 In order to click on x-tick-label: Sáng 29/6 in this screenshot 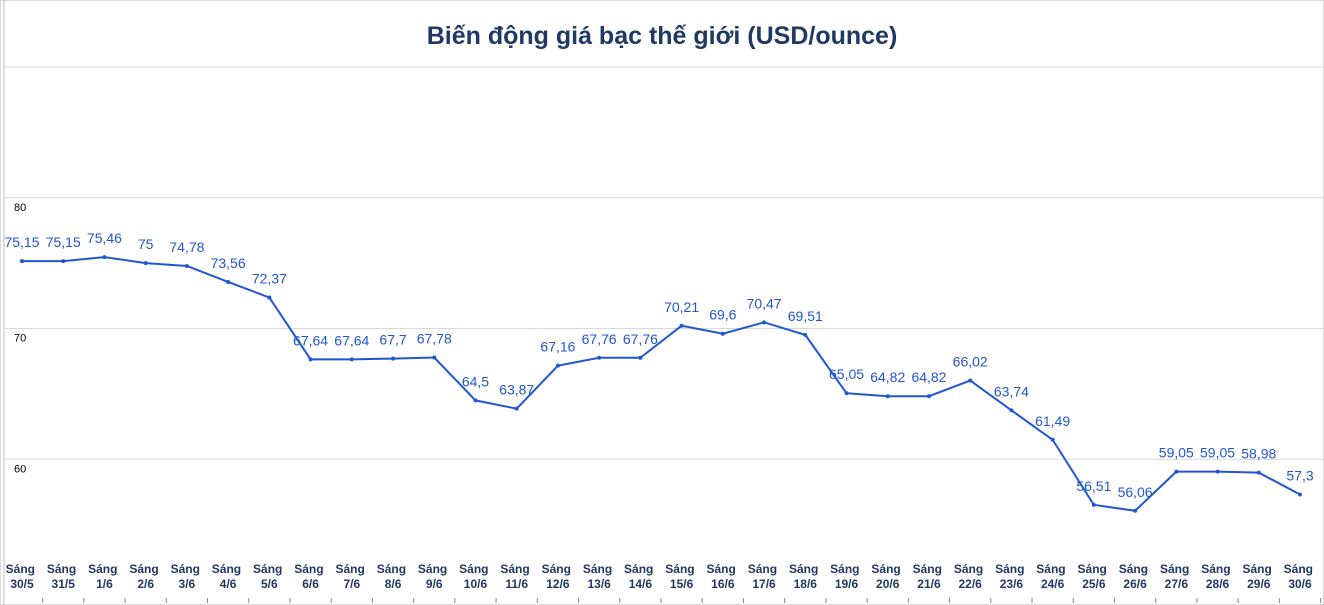, I will do `click(1258, 576)`.